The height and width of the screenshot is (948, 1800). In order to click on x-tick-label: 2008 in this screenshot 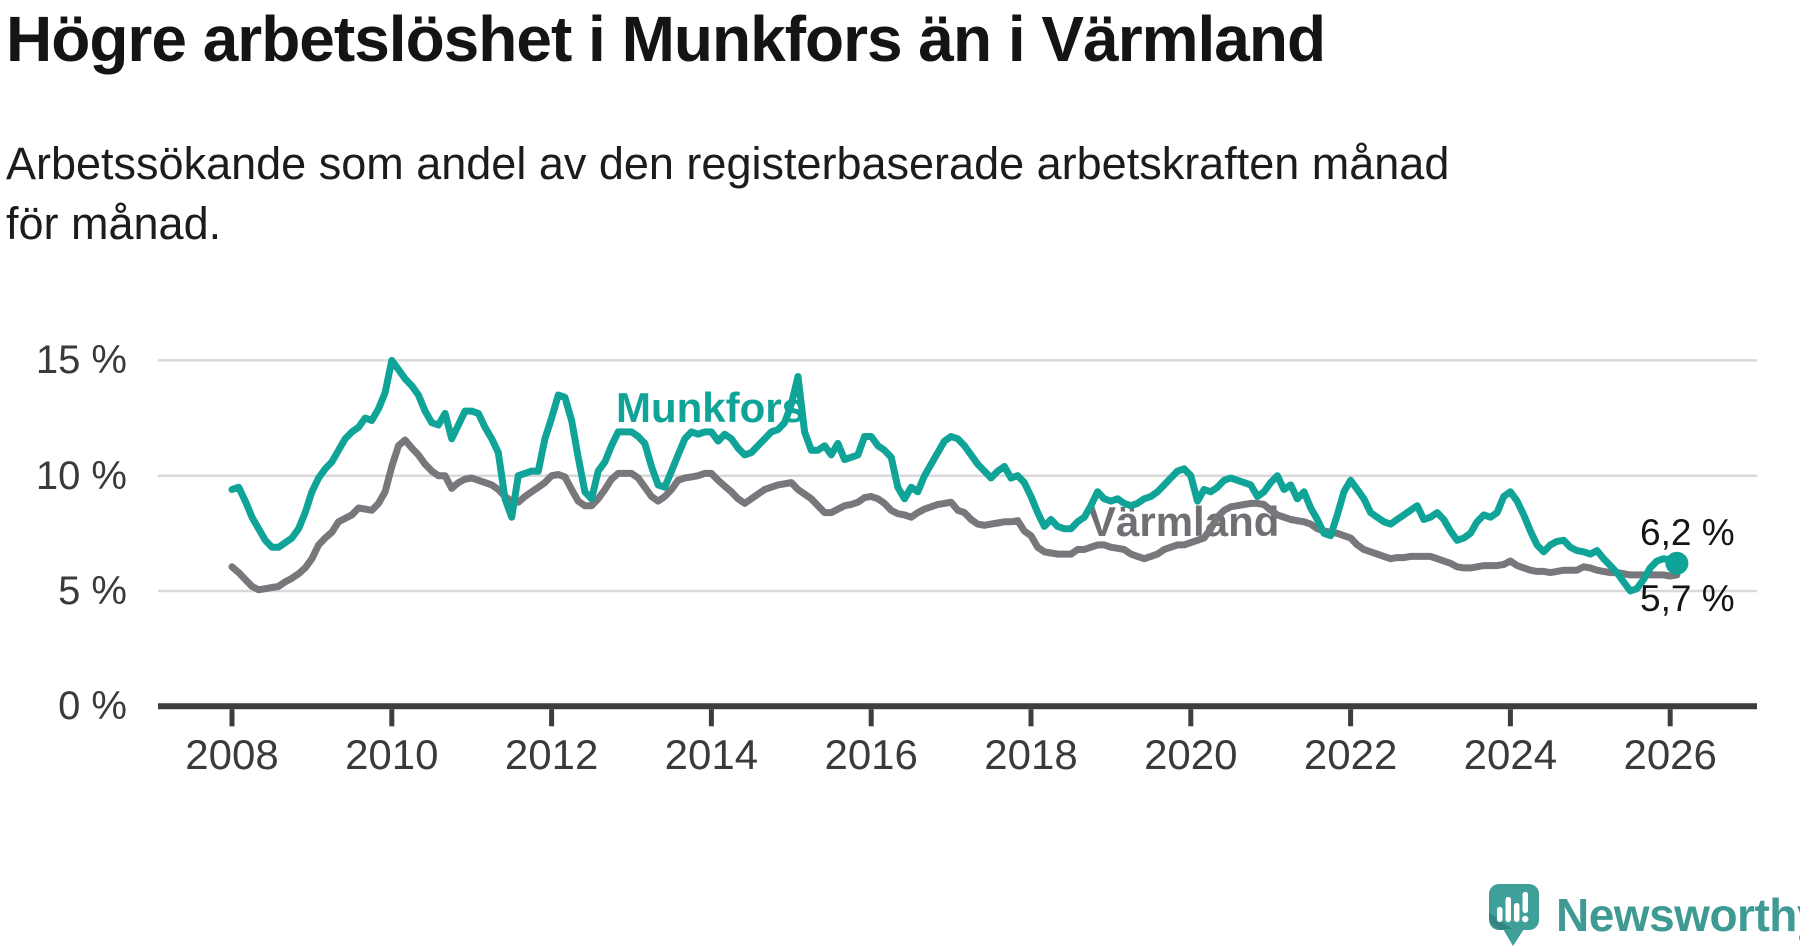, I will do `click(232, 754)`.